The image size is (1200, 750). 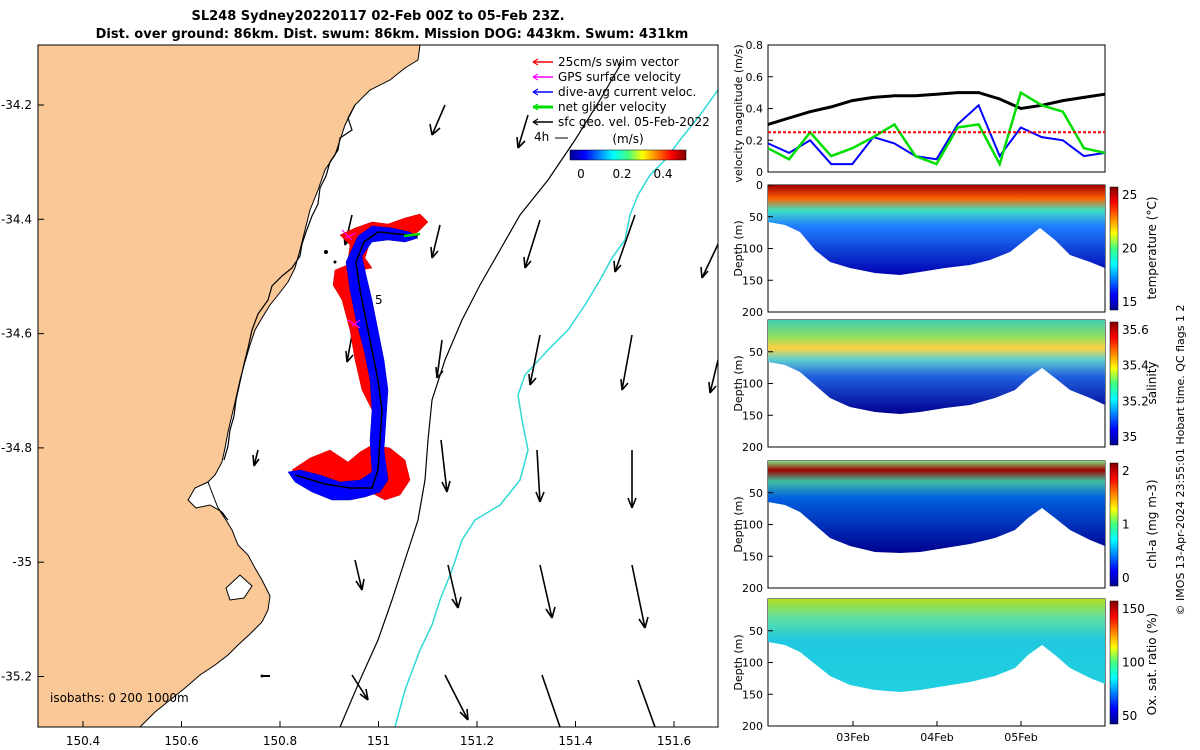 What do you see at coordinates (759, 185) in the screenshot?
I see `section-ytick-label: 0` at bounding box center [759, 185].